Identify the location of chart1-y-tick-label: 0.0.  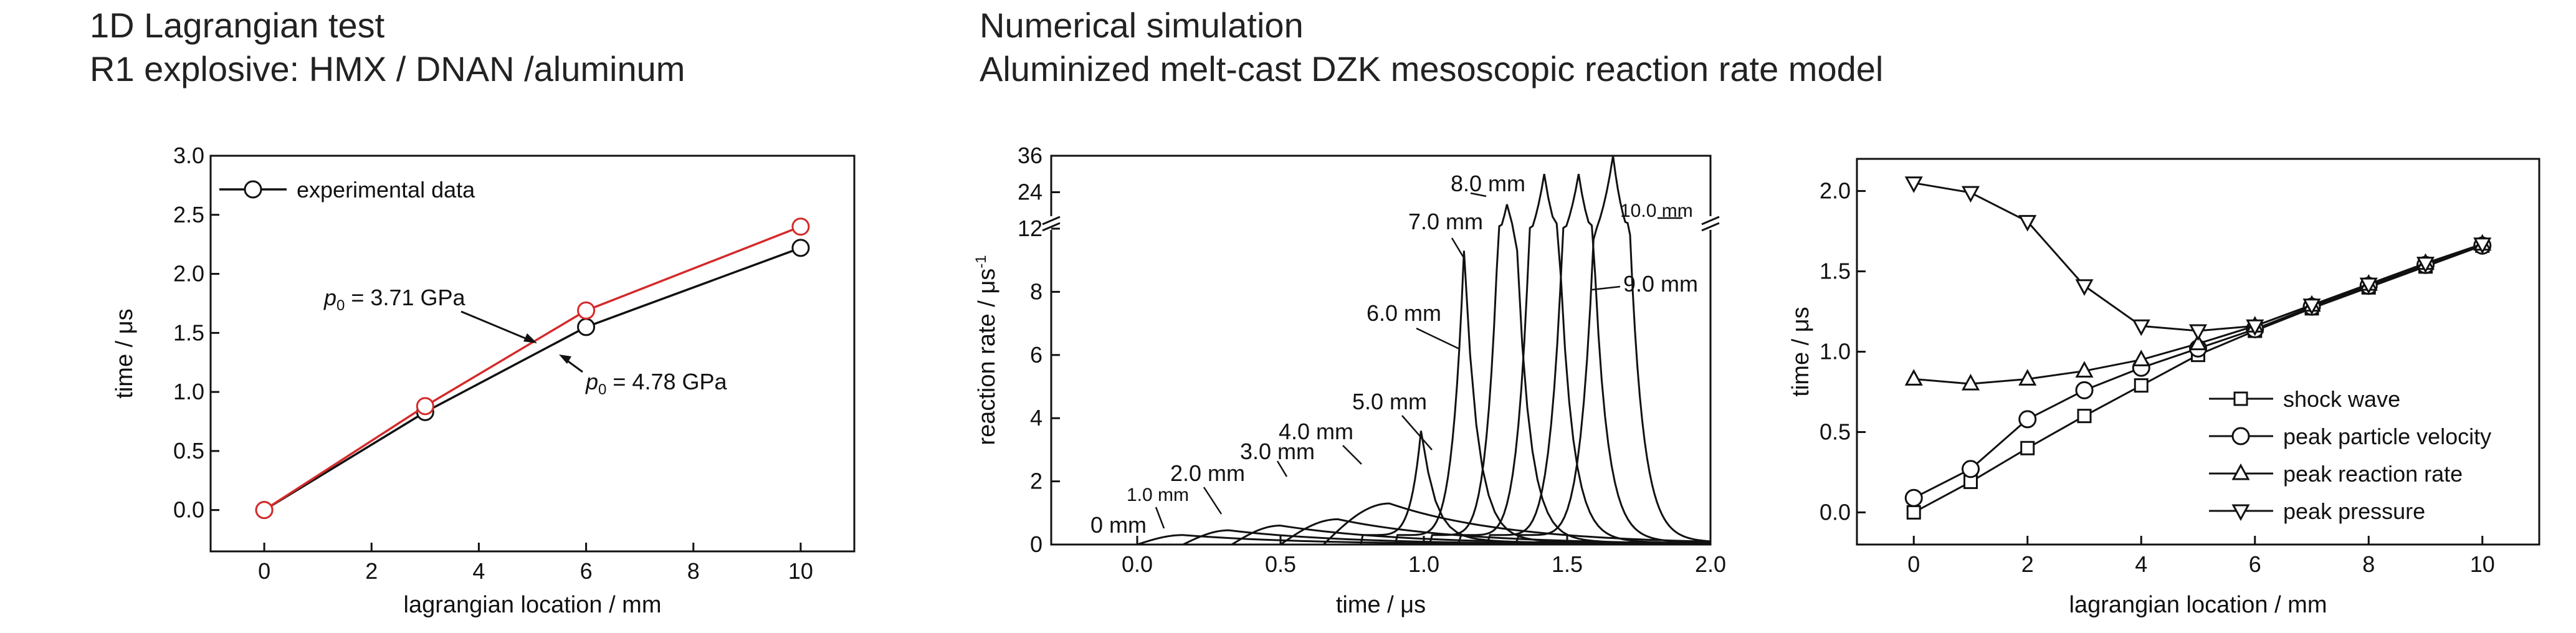
(188, 510).